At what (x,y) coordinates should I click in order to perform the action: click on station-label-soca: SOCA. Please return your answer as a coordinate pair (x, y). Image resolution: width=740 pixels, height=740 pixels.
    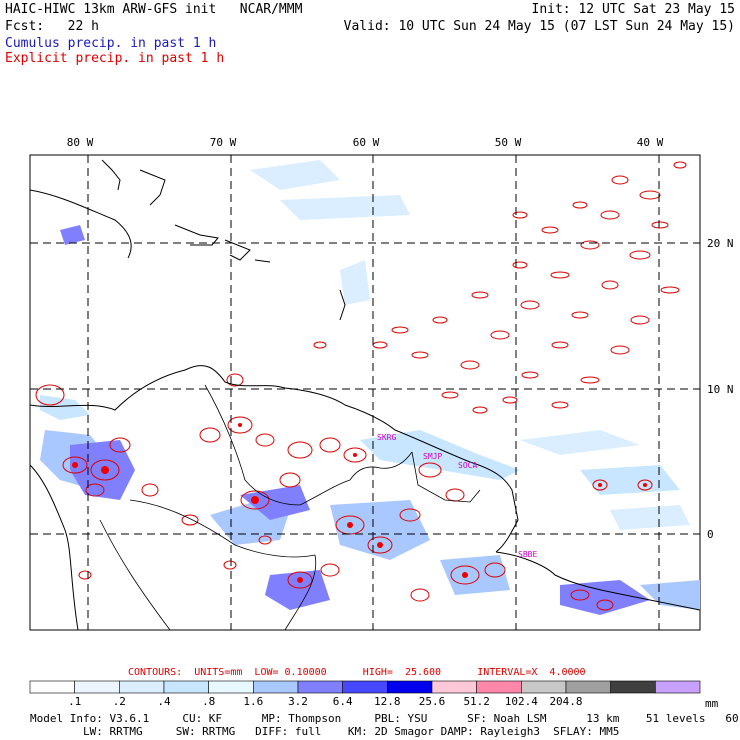
    Looking at the image, I should click on (467, 465).